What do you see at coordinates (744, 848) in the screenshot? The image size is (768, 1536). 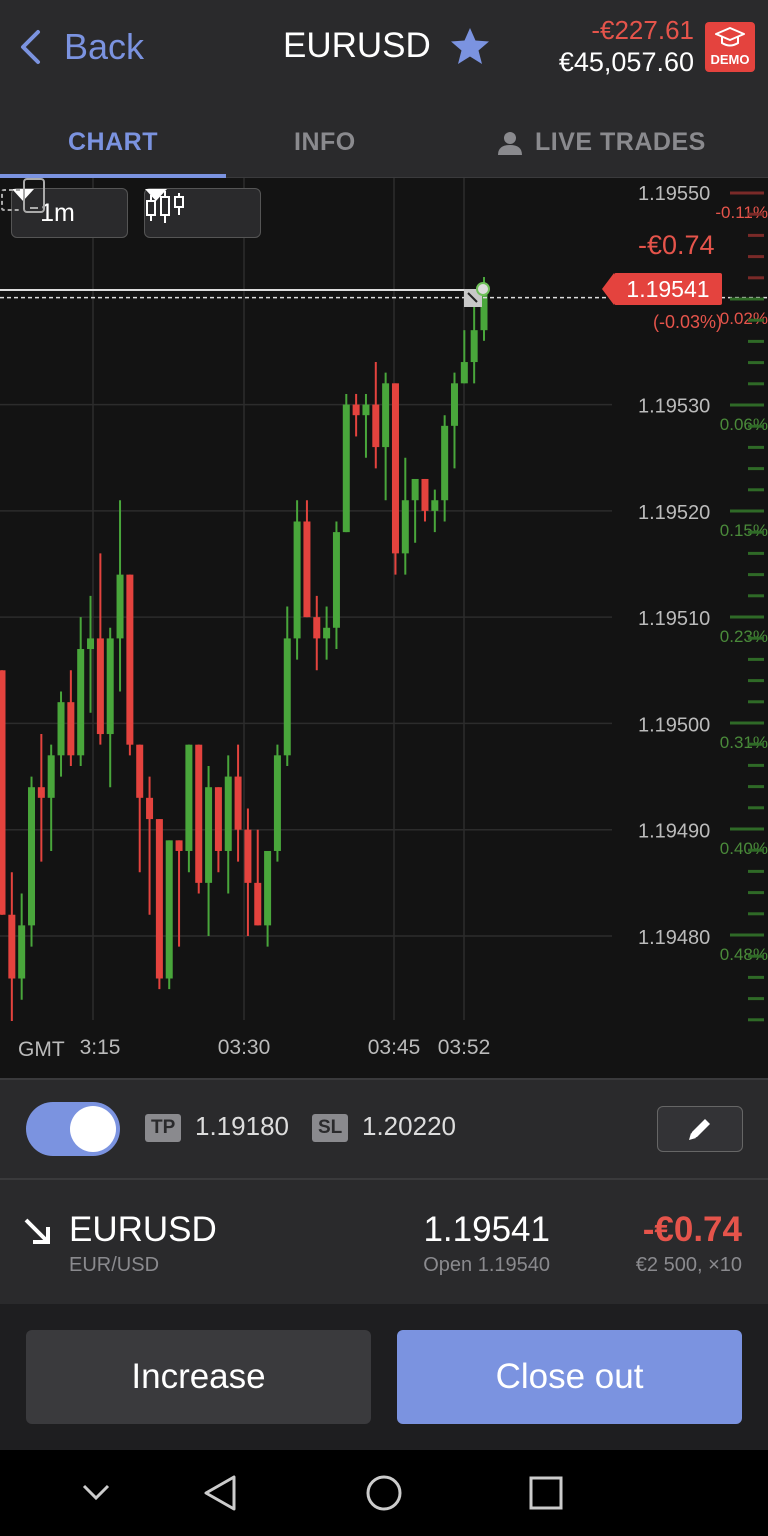 I see `pct-axis-label: 0.40%` at bounding box center [744, 848].